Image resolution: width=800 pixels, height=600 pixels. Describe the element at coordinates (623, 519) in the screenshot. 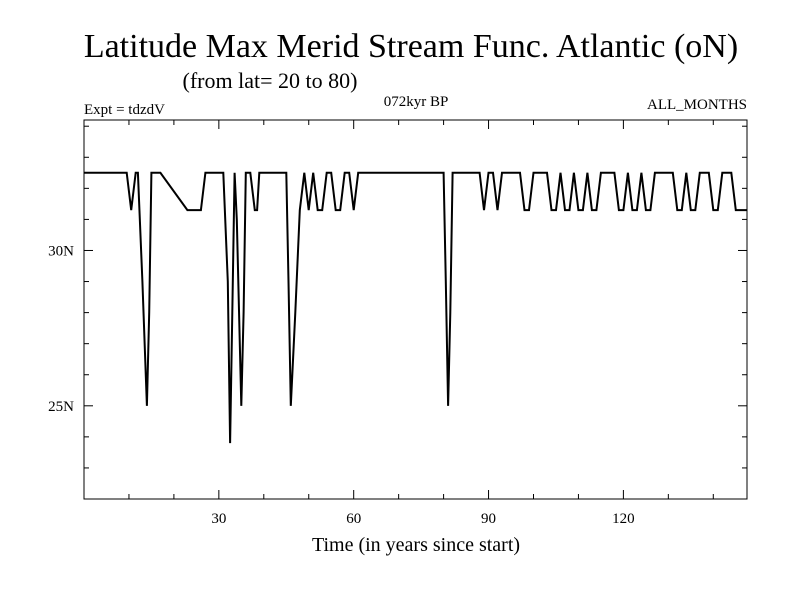

I see `x-tick-label: 120` at that location.